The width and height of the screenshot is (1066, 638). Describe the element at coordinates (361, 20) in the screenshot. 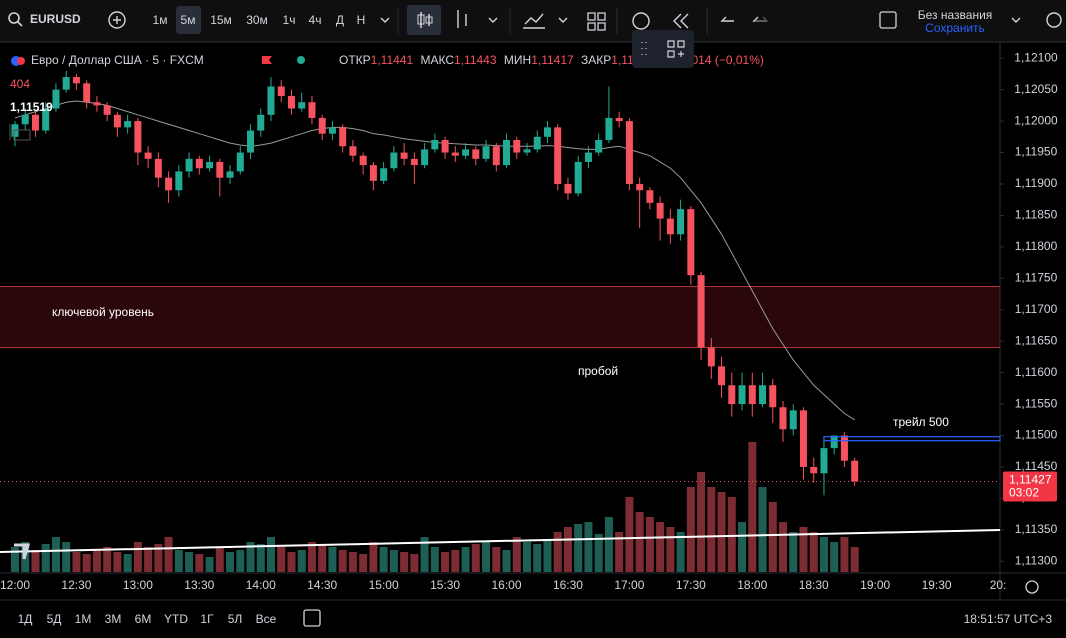

I see `interval-button: Н` at that location.